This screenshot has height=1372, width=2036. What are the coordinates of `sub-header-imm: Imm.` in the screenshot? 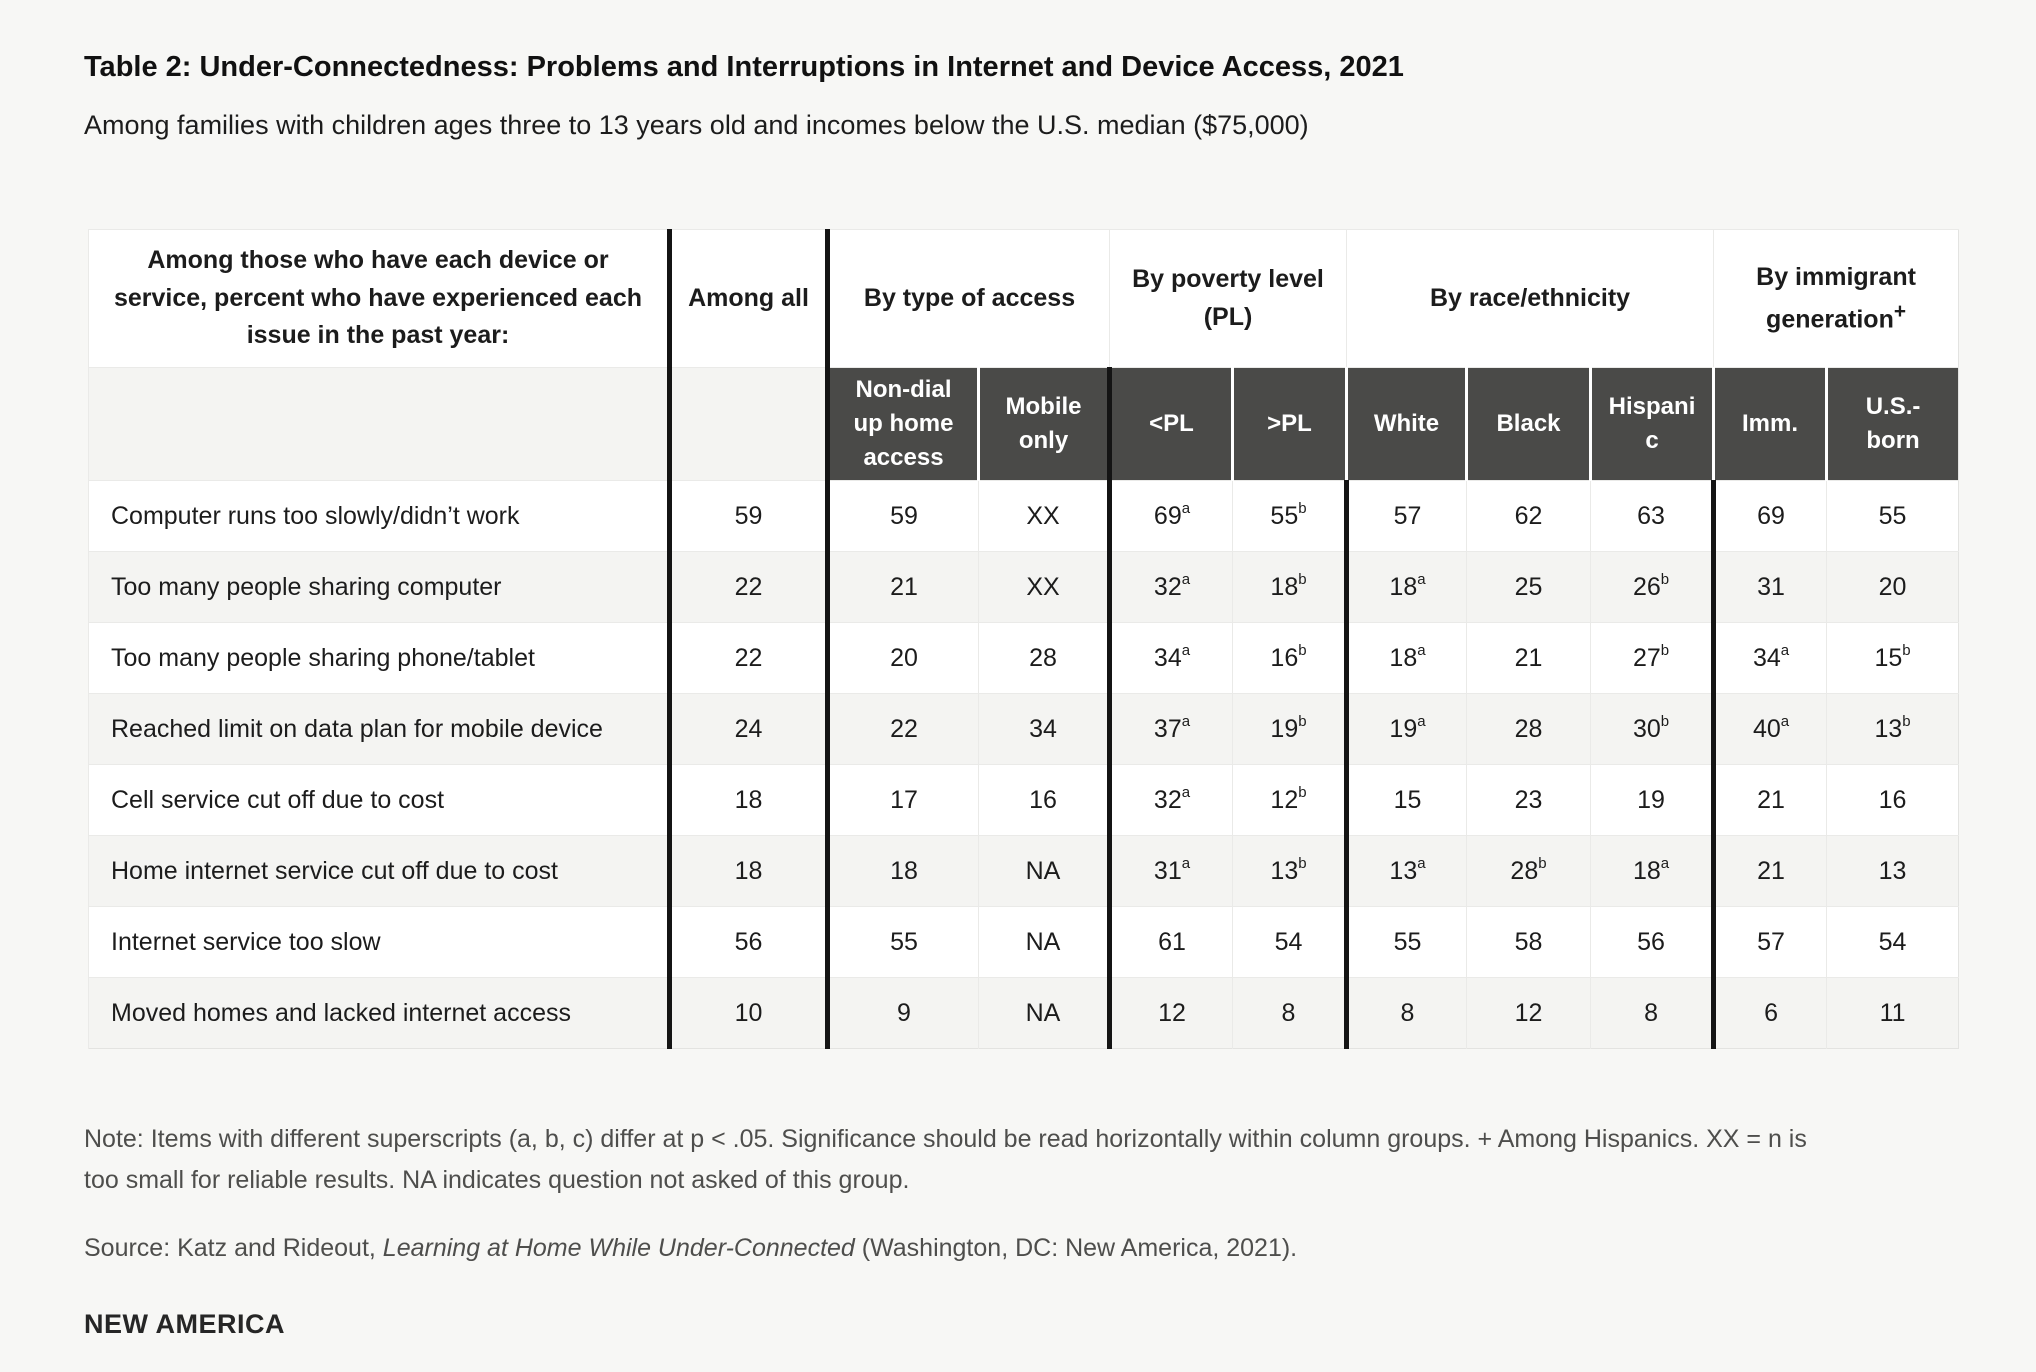 It's located at (1769, 424).